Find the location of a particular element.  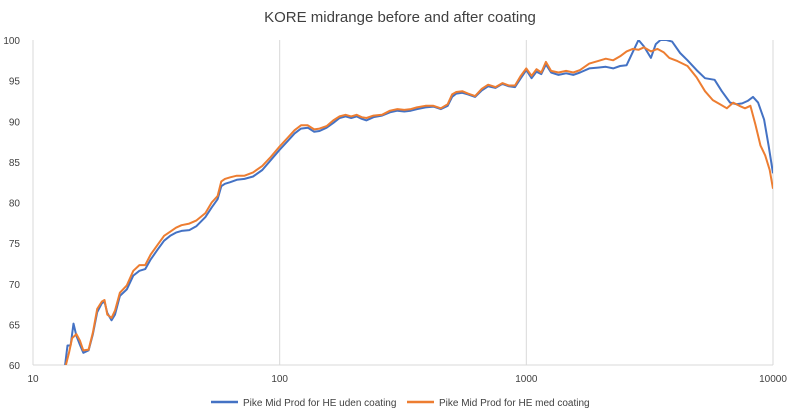

x-tick-label: 10 is located at coordinates (33, 379).